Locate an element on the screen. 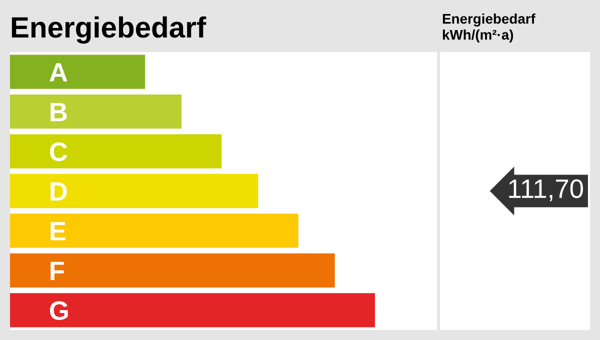 The height and width of the screenshot is (340, 600). y-tick-label: D is located at coordinates (58, 191).